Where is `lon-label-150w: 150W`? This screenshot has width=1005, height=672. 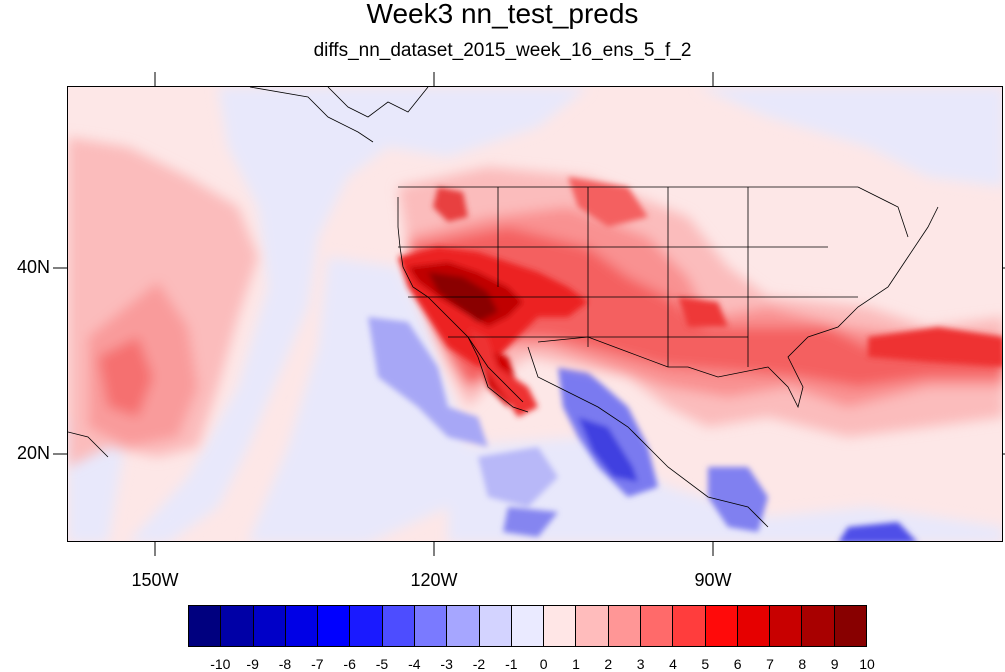
lon-label-150w: 150W is located at coordinates (155, 580).